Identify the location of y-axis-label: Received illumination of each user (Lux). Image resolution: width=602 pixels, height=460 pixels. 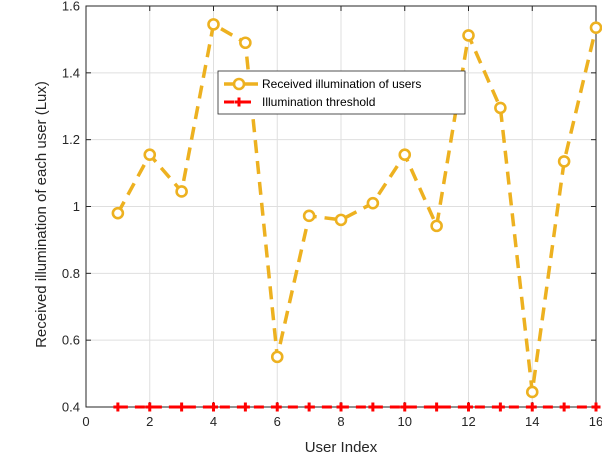
(41, 214).